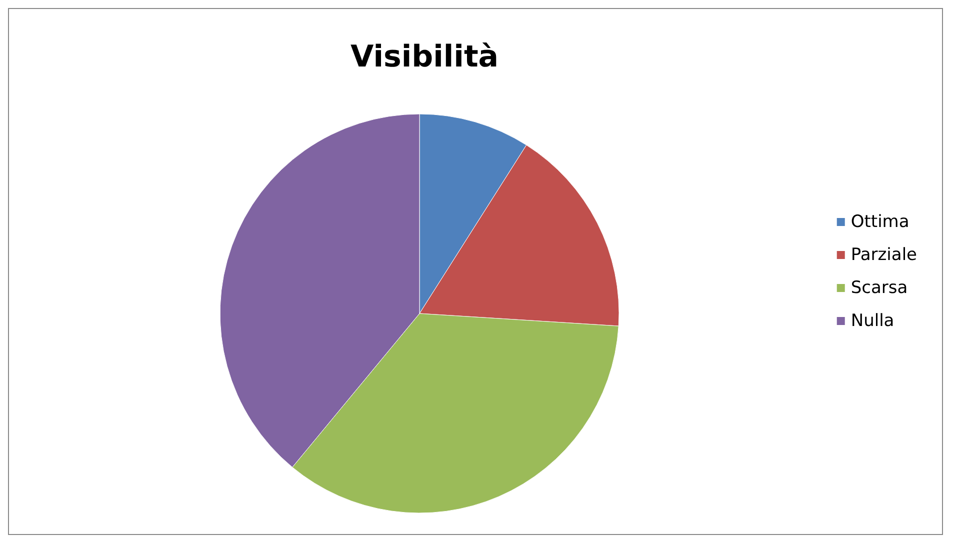  I want to click on chart-title: Visibilità, so click(424, 57).